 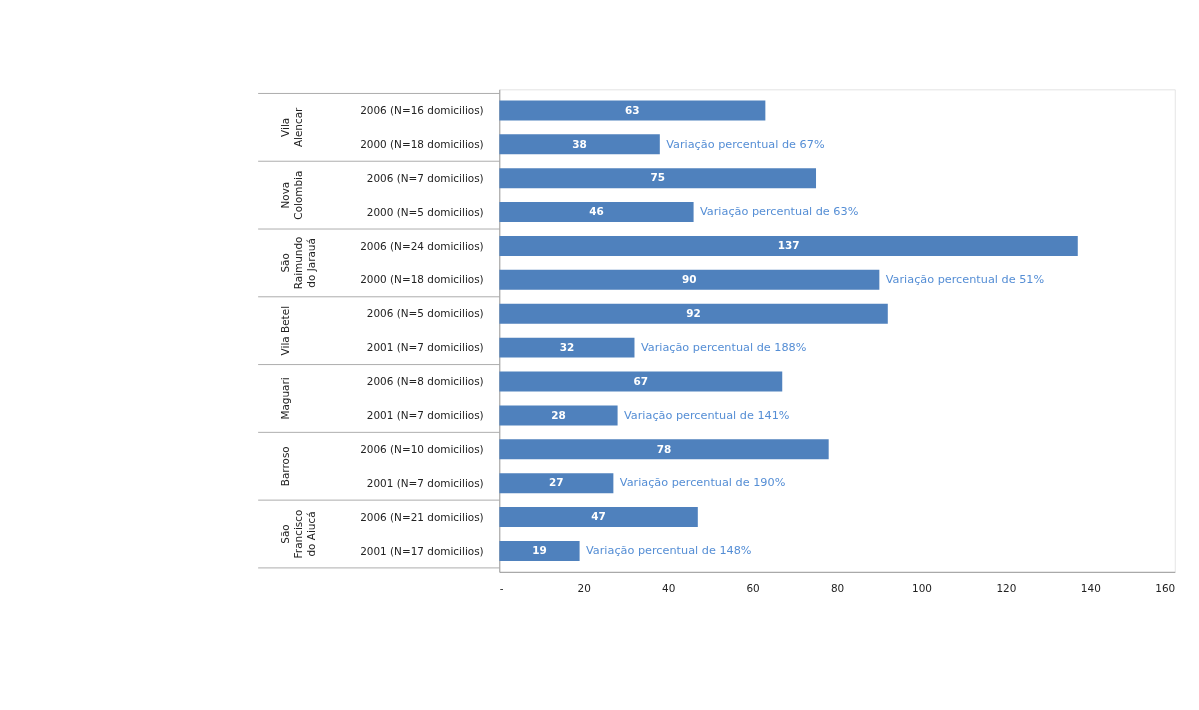 I want to click on data-label: 67, so click(x=641, y=380).